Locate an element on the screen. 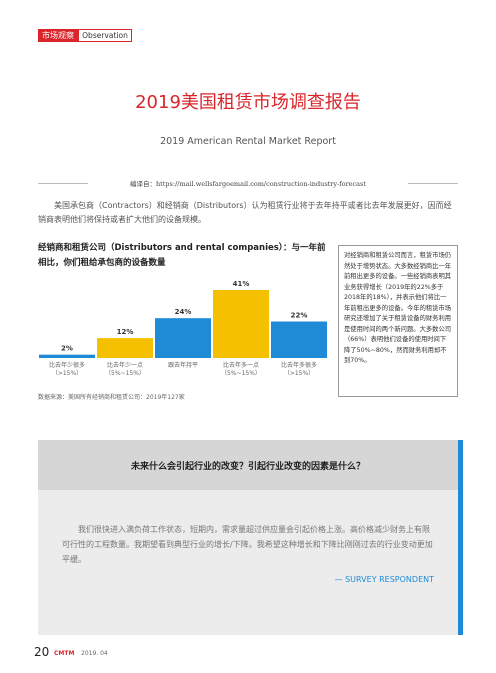 Image resolution: width=496 pixels, height=673 pixels. quote-question: 未来什么会引起行业的改变？引起行业改变的因素是什么？ is located at coordinates (247, 467).